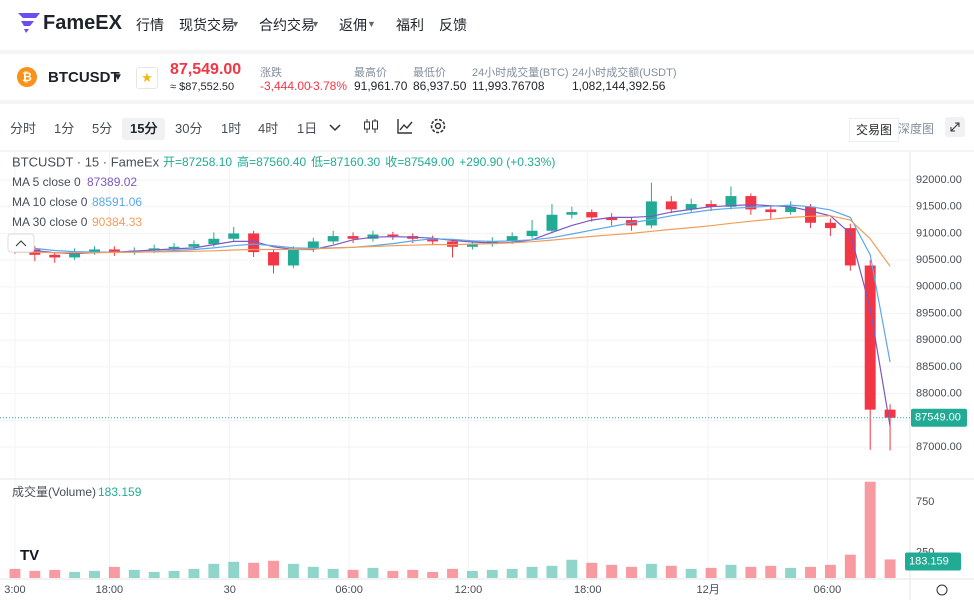 The width and height of the screenshot is (974, 600). Describe the element at coordinates (206, 69) in the screenshot. I see `last-price: 87,549.00` at that location.